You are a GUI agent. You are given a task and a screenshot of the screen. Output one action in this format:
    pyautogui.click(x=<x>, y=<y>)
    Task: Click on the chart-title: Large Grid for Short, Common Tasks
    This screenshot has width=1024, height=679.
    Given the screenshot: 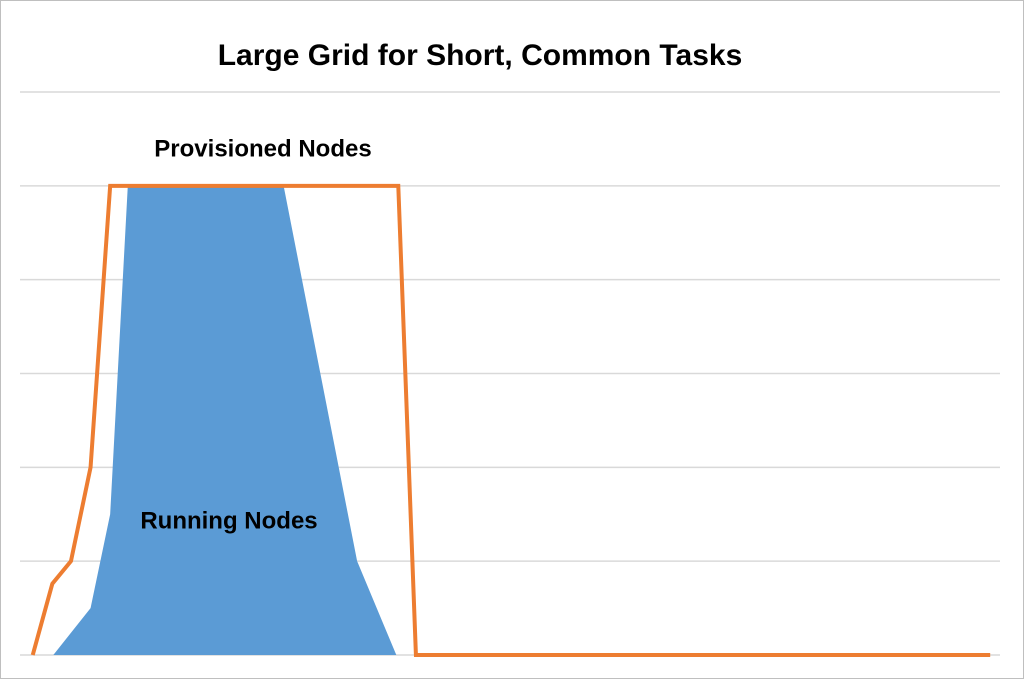 What is the action you would take?
    pyautogui.click(x=480, y=55)
    